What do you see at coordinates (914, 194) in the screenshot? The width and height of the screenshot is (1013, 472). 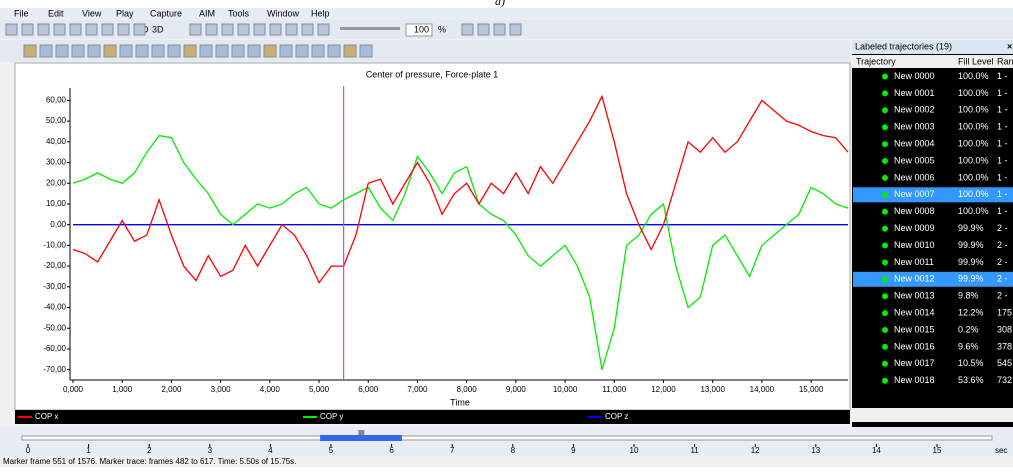 I see `row-cell: New 0007` at bounding box center [914, 194].